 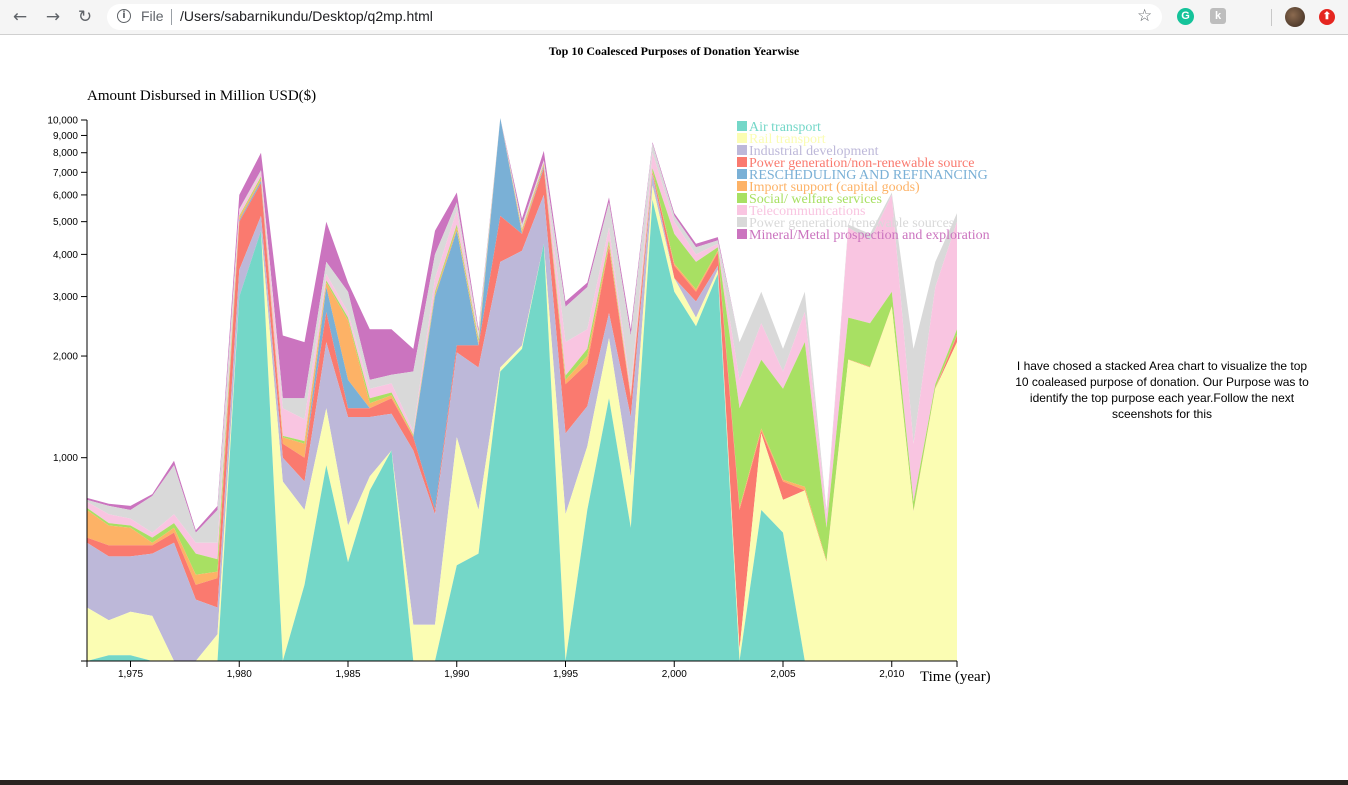 What do you see at coordinates (306, 16) in the screenshot?
I see `url-text: /Users/sabarnikundu/Desktop/q2mp.html` at bounding box center [306, 16].